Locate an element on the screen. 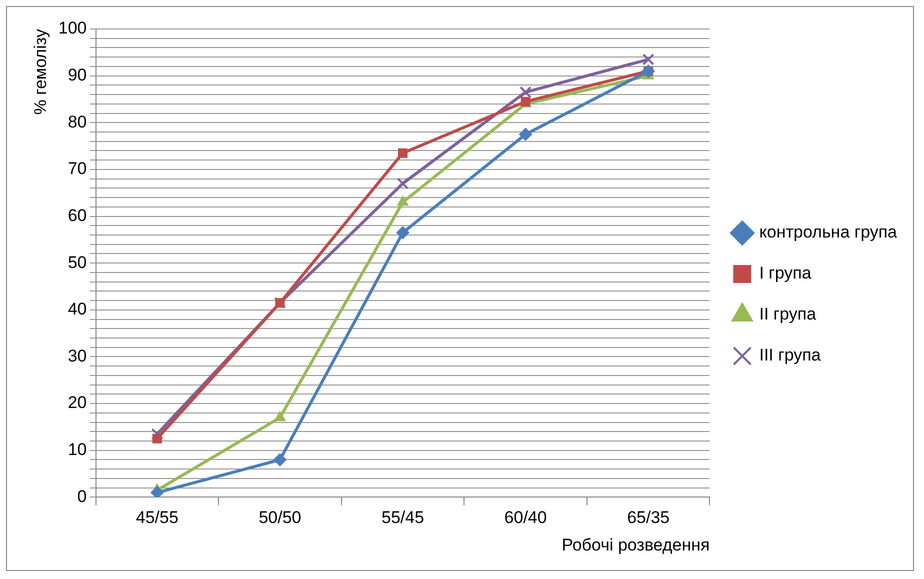  x-tick-label: 45/55 is located at coordinates (157, 518).